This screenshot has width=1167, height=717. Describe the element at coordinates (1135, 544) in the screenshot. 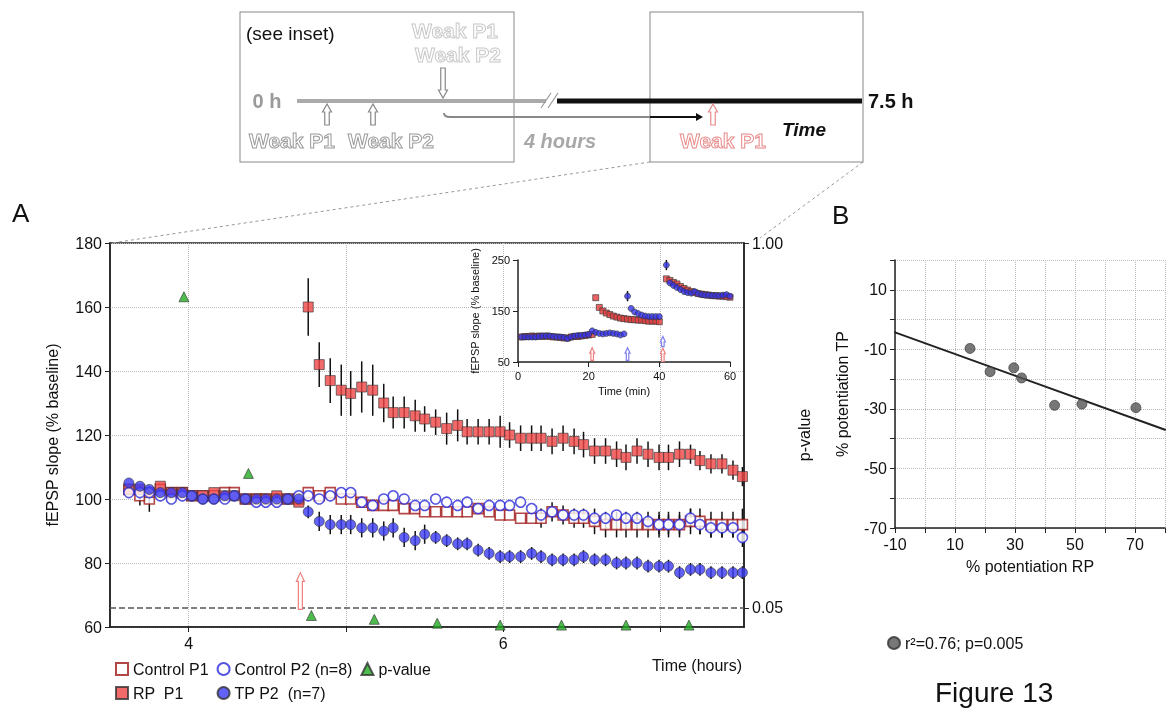

I see `x-tick-label: 70` at that location.